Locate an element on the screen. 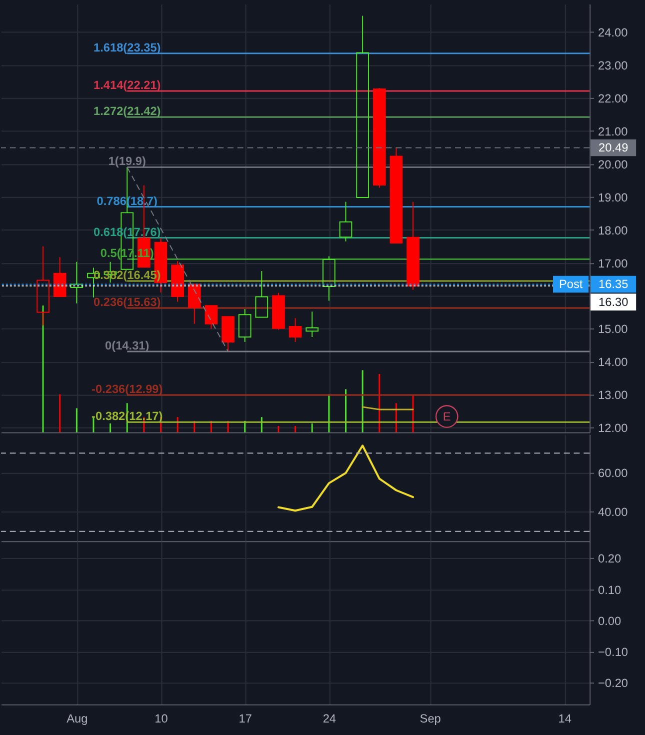 The width and height of the screenshot is (645, 735). y-tick-label: 0.20 is located at coordinates (610, 559).